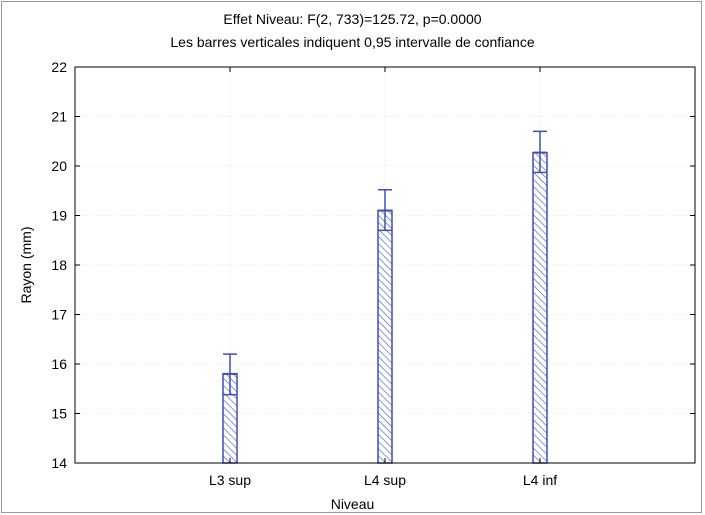 Image resolution: width=705 pixels, height=515 pixels. Describe the element at coordinates (540, 480) in the screenshot. I see `x-tick-label: L4 inf` at that location.